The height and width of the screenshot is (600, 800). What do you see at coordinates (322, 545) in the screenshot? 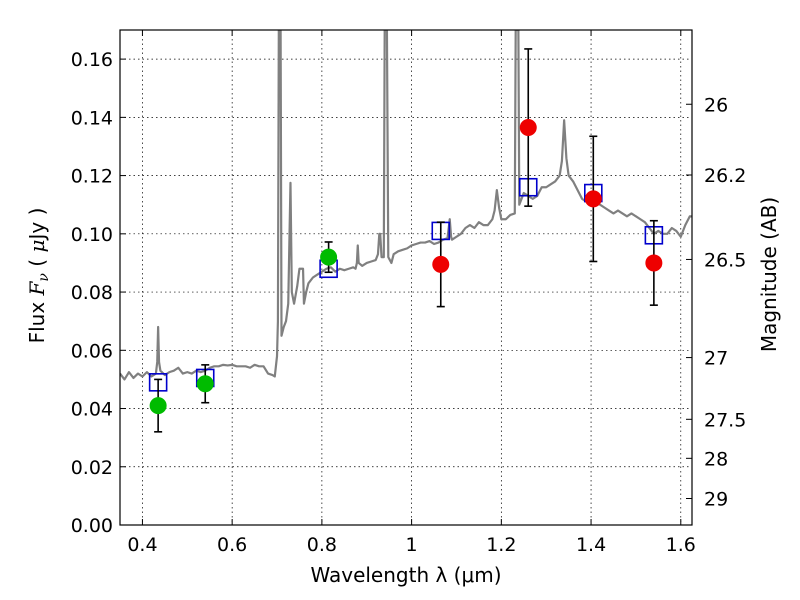
I see `x-tick-label: 0.8` at bounding box center [322, 545].